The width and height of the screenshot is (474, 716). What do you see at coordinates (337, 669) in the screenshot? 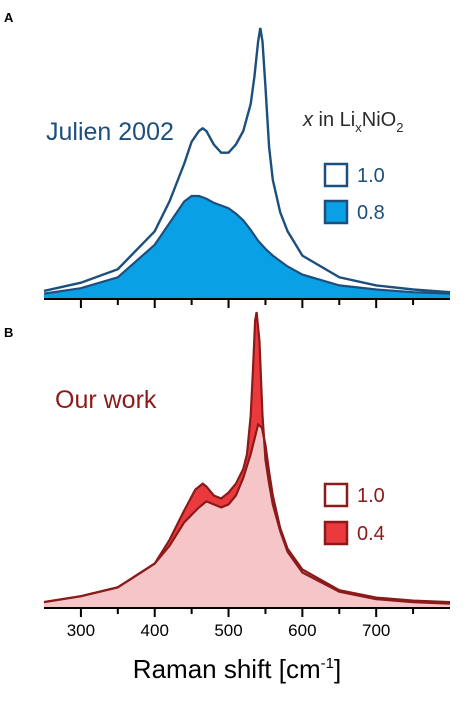
I see `x-axis-label-end: ]` at bounding box center [337, 669].